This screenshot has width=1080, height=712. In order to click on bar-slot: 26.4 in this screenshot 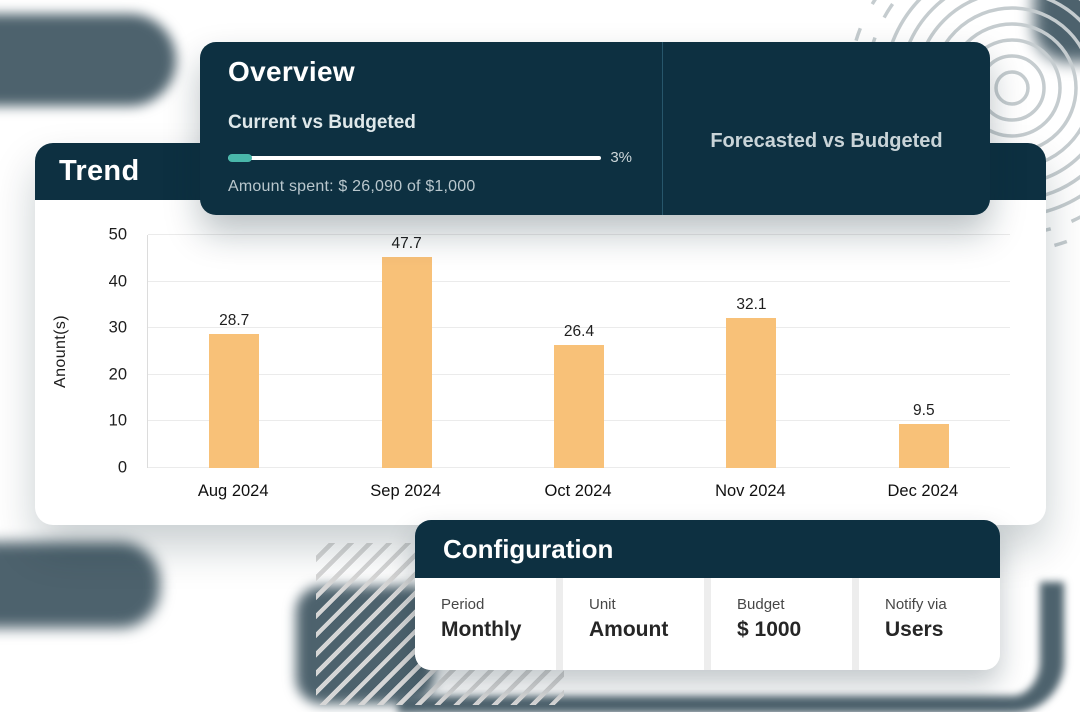, I will do `click(579, 351)`.